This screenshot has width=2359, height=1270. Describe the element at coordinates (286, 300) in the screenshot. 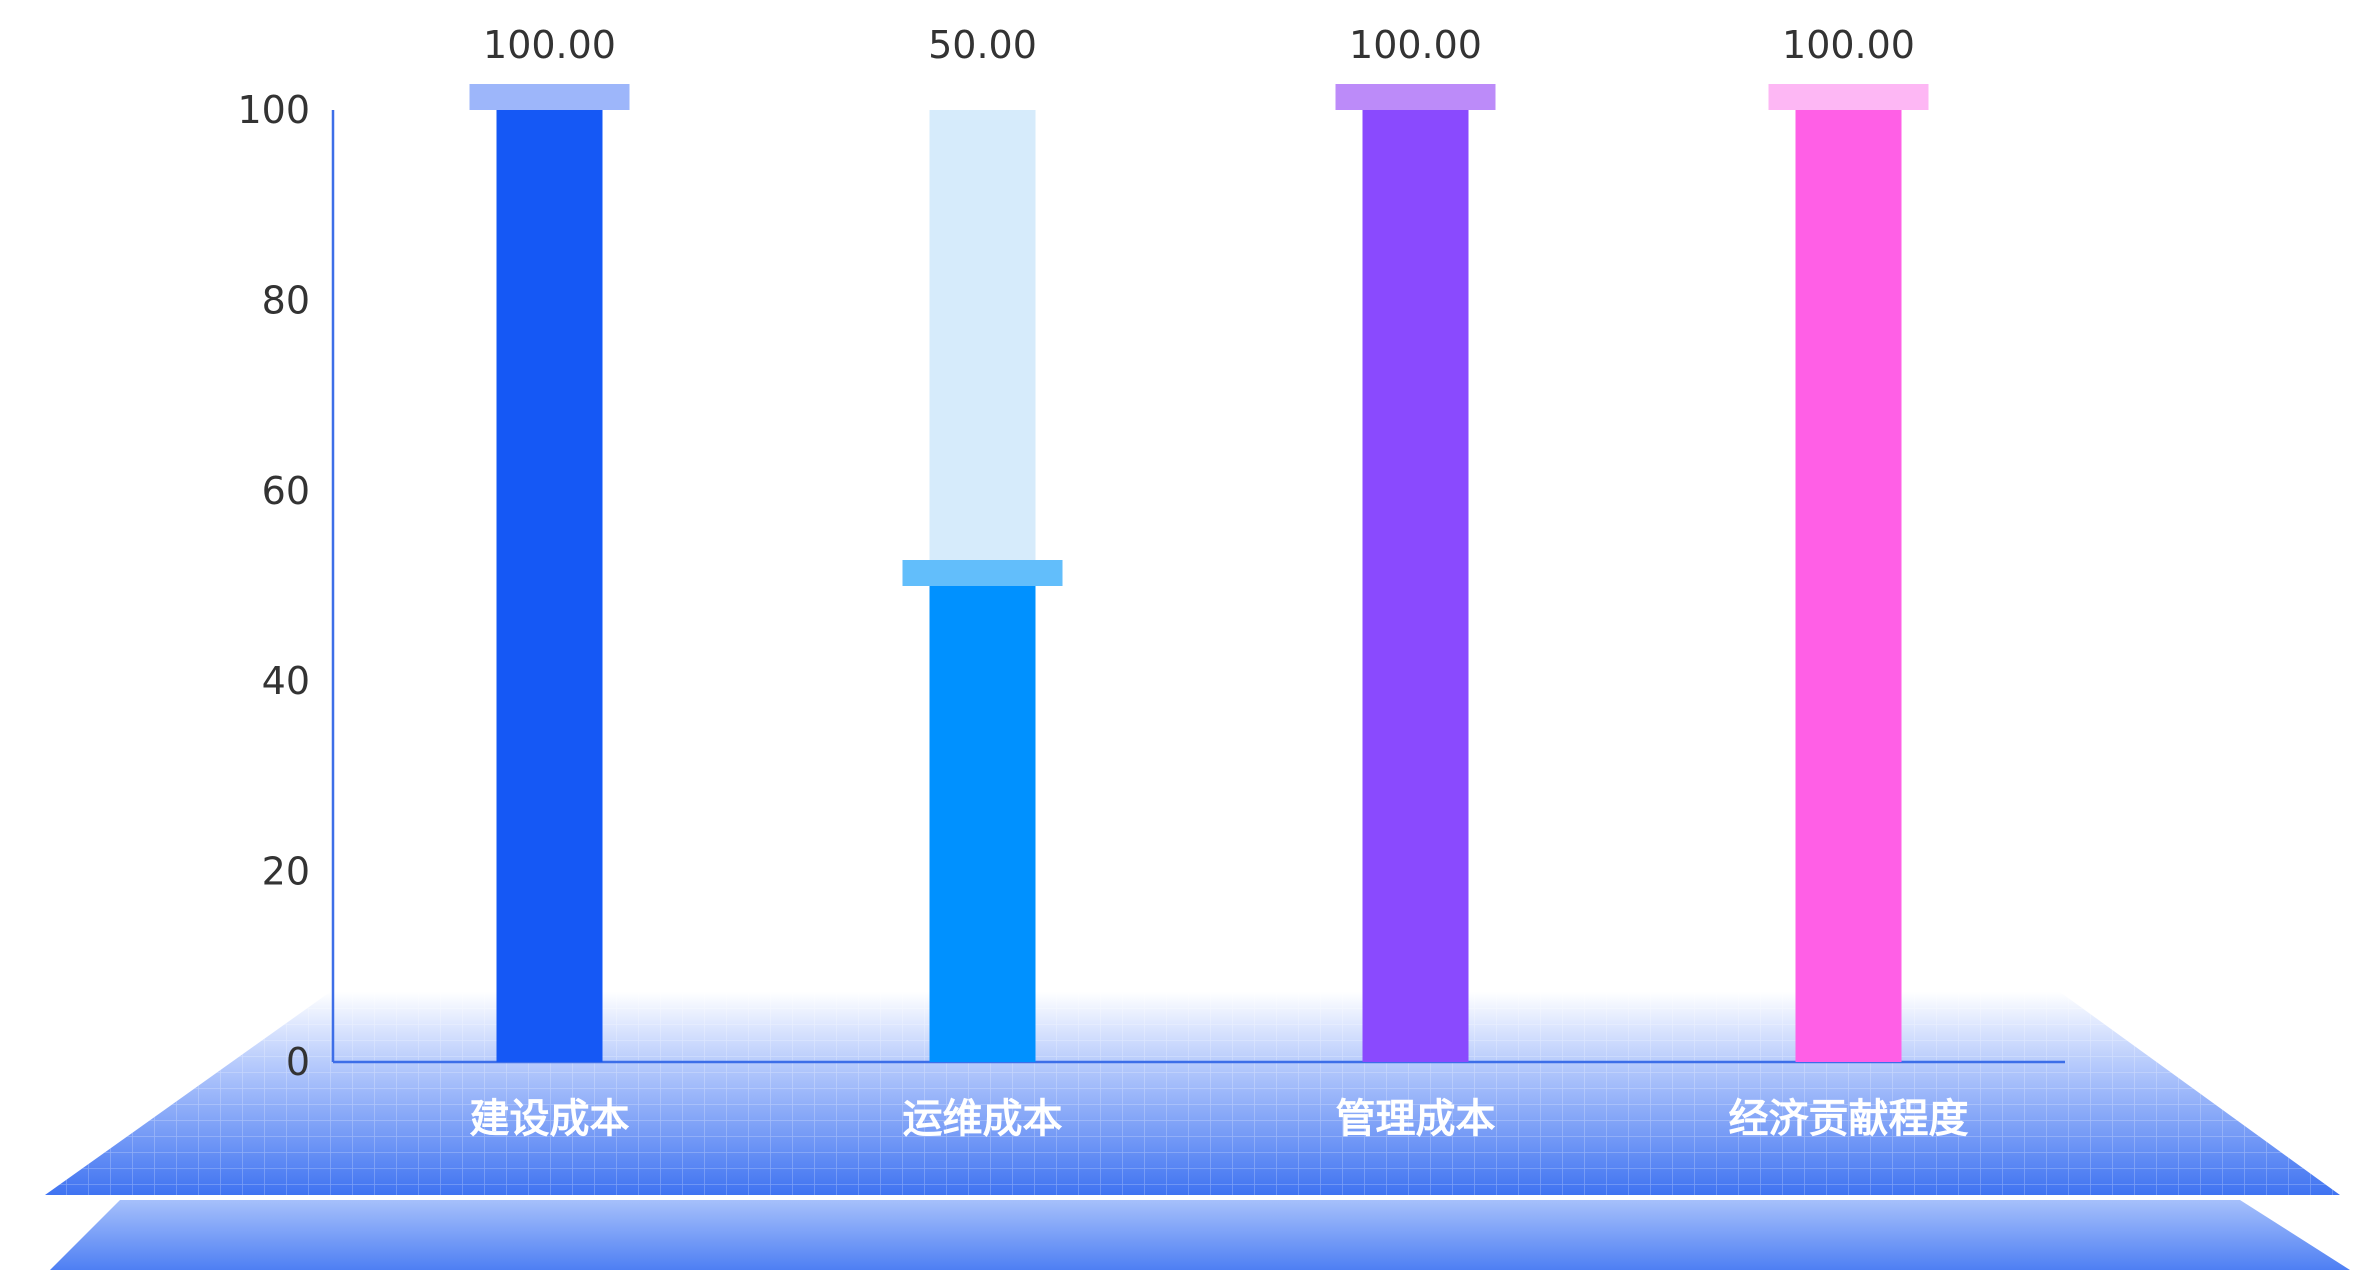

I see `y-tick-label: 80` at that location.